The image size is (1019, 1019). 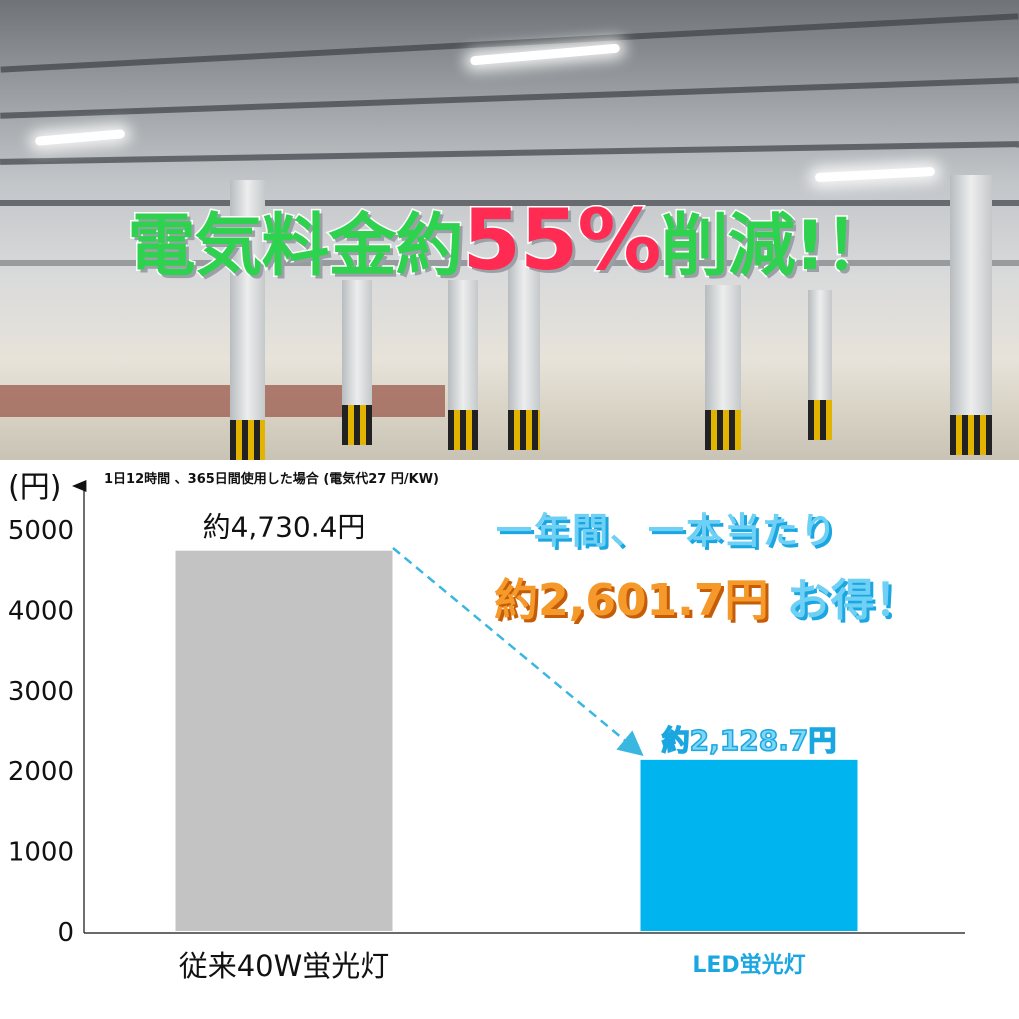 I want to click on bar-conventional, so click(x=284, y=740).